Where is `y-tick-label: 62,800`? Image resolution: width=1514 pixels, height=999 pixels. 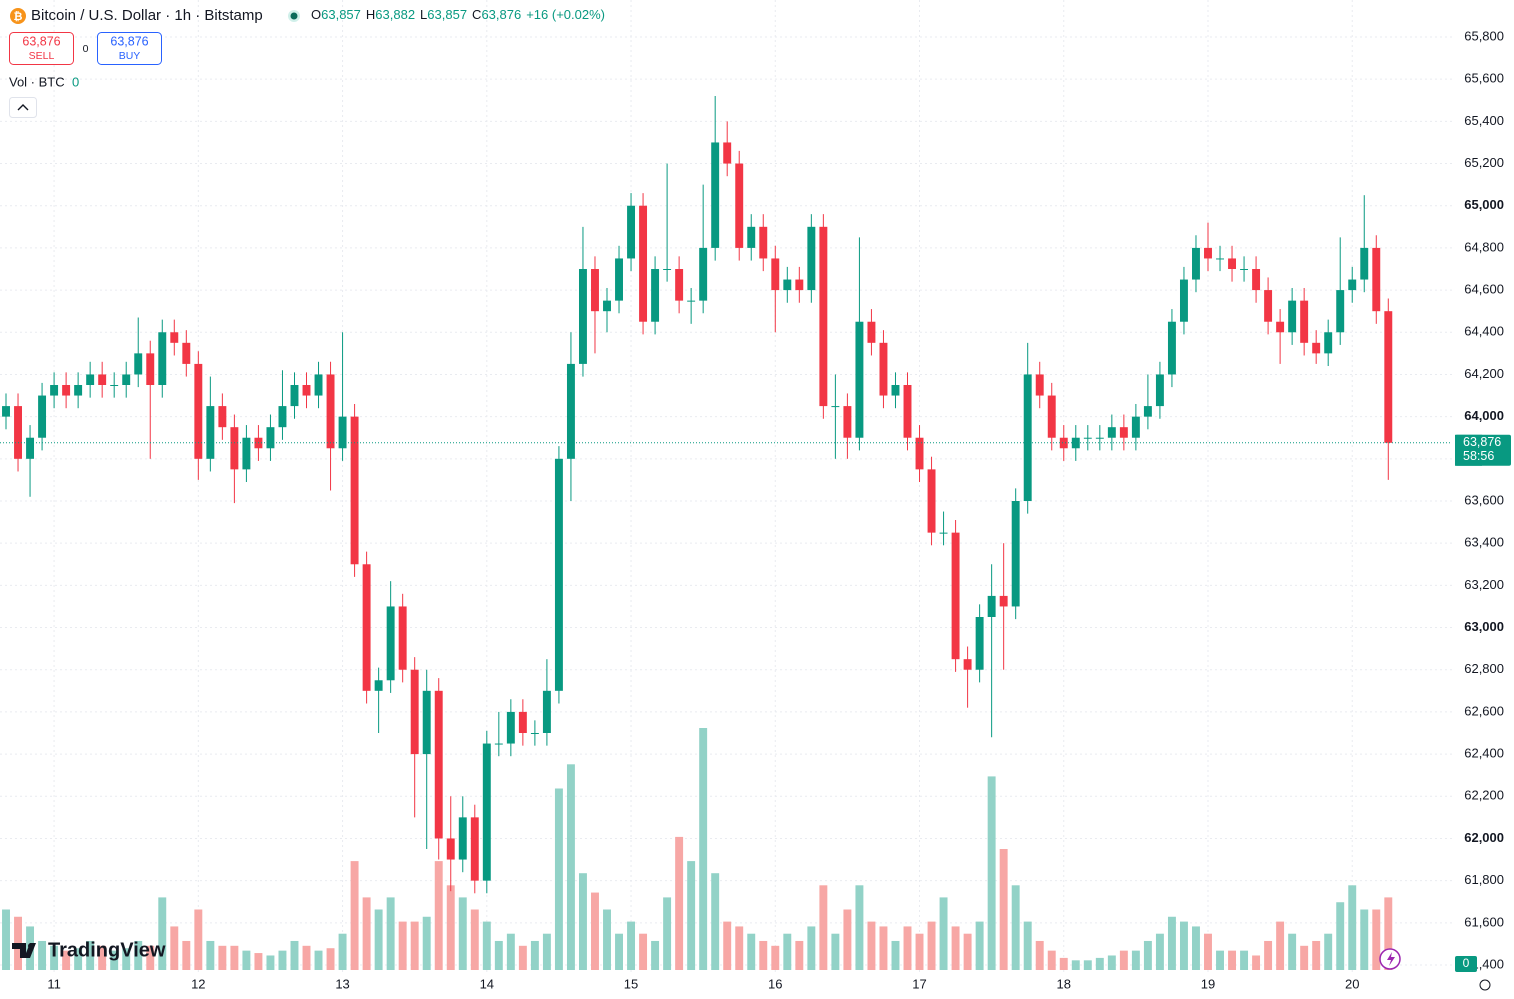
y-tick-label: 62,800 is located at coordinates (1484, 668).